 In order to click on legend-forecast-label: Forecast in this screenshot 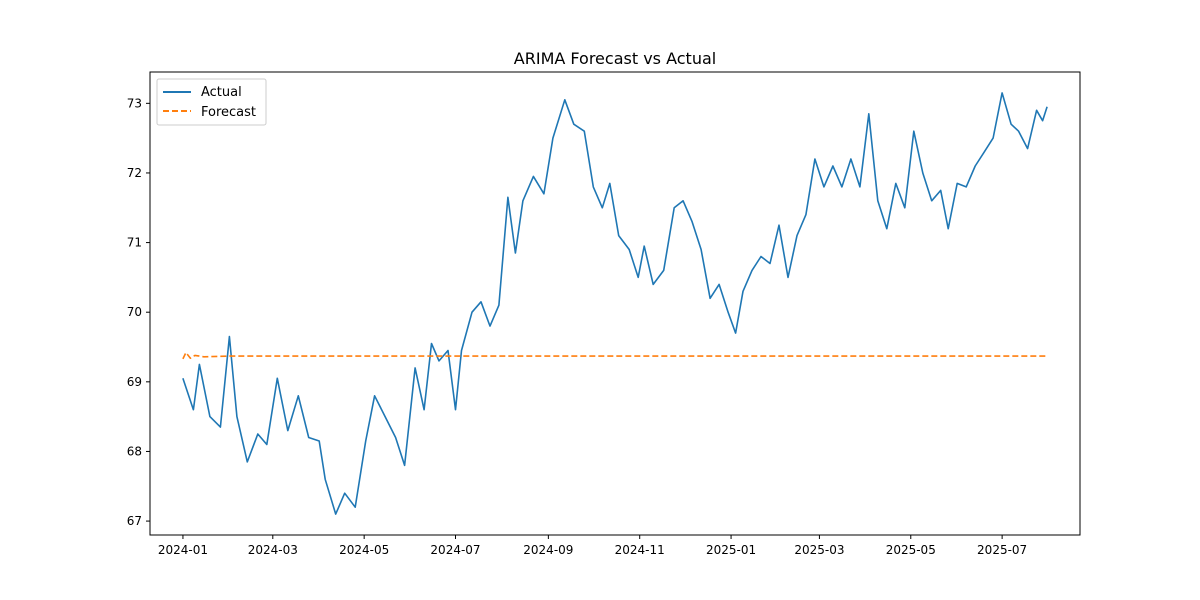, I will do `click(228, 112)`.